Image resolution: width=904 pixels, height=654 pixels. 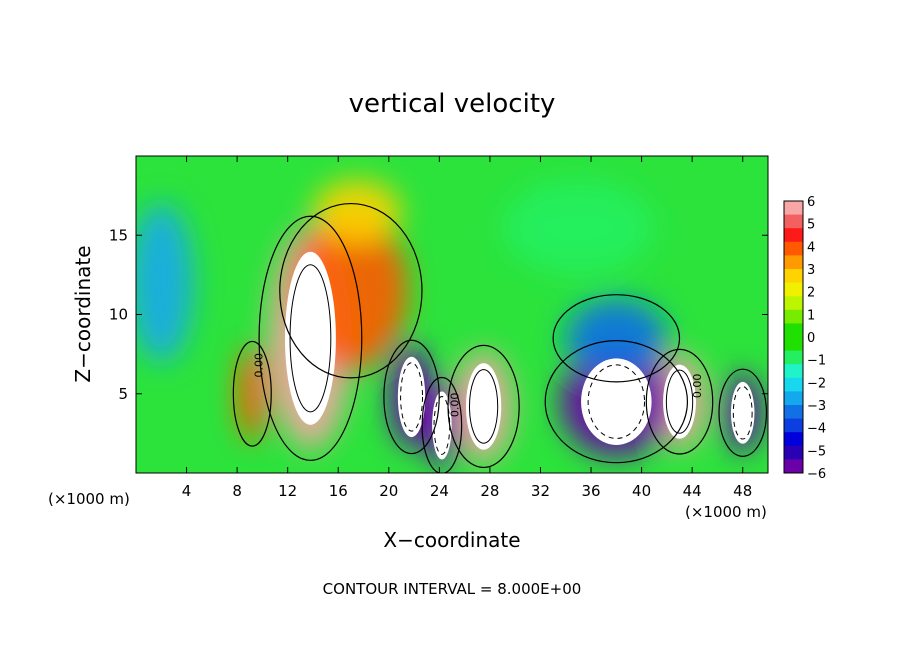 What do you see at coordinates (123, 394) in the screenshot?
I see `y-tick-label: 5` at bounding box center [123, 394].